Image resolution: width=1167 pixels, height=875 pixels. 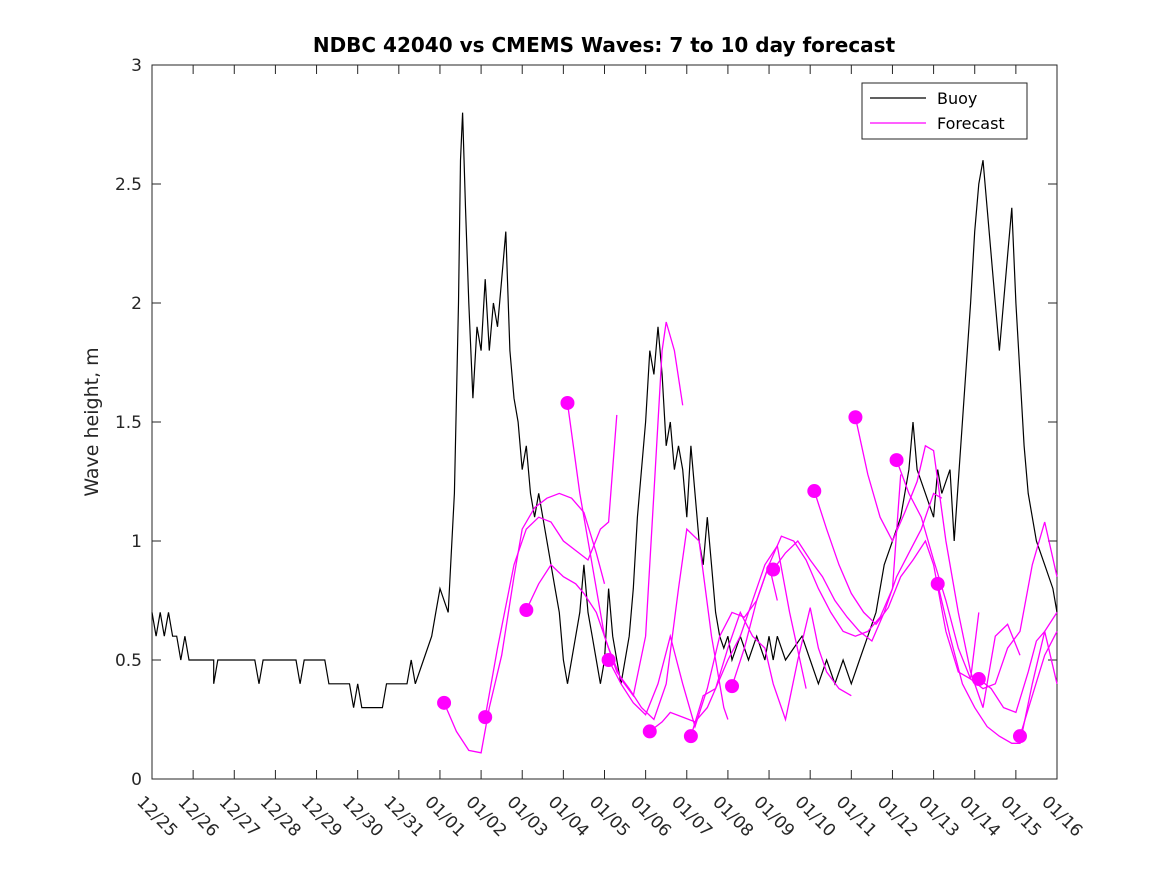 I want to click on y-tick-label: 2.5, so click(x=128, y=185).